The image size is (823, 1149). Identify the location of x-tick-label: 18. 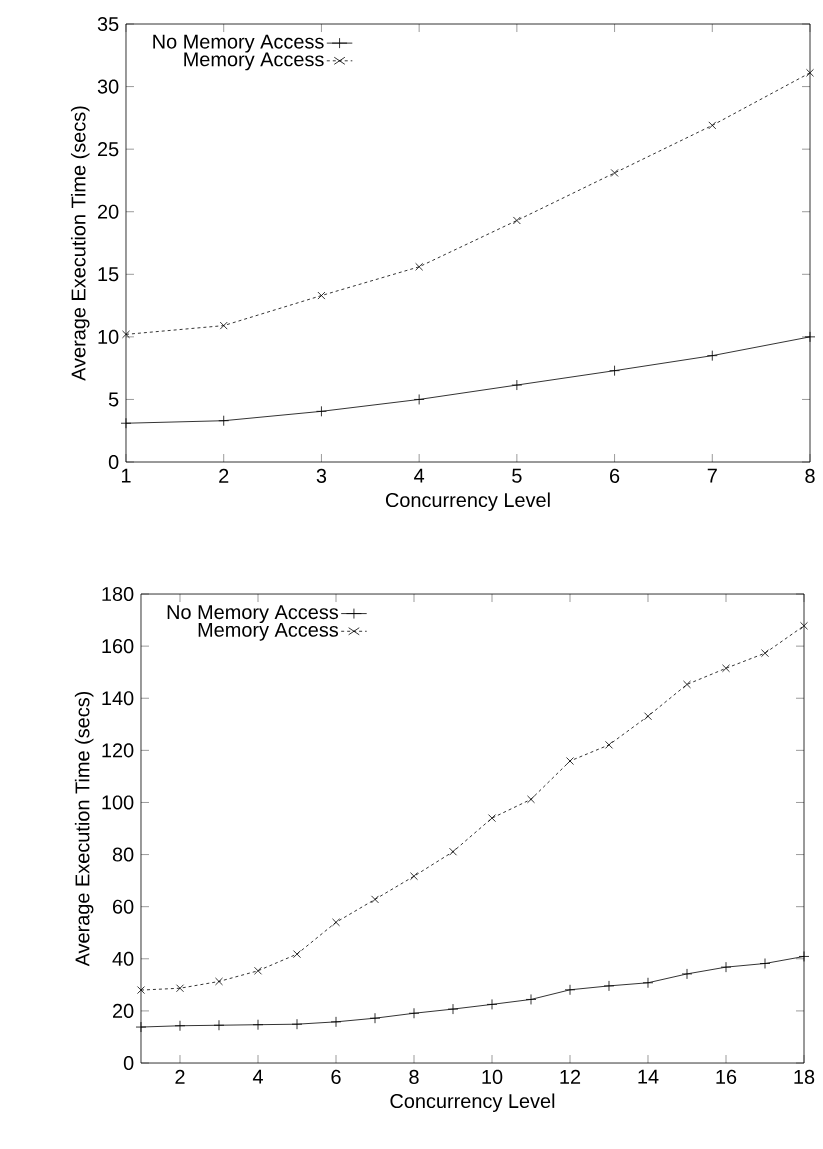
(804, 1076).